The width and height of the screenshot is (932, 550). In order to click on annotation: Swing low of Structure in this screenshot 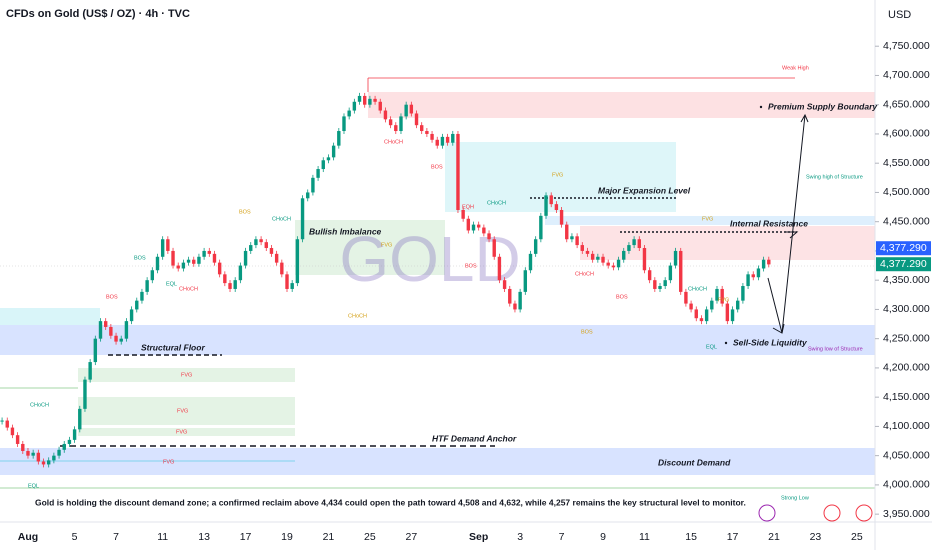, I will do `click(835, 349)`.